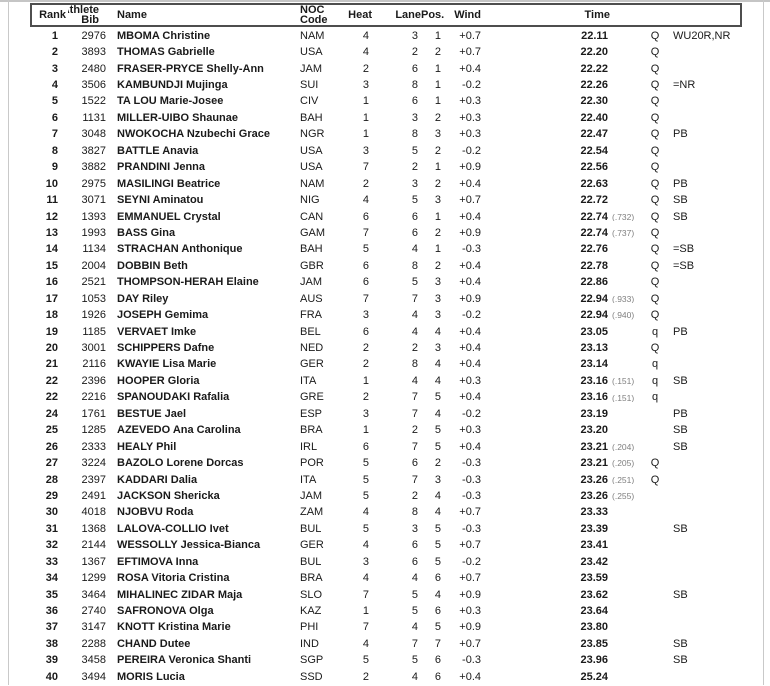  What do you see at coordinates (437, 612) in the screenshot?
I see `position-cell: 6` at bounding box center [437, 612].